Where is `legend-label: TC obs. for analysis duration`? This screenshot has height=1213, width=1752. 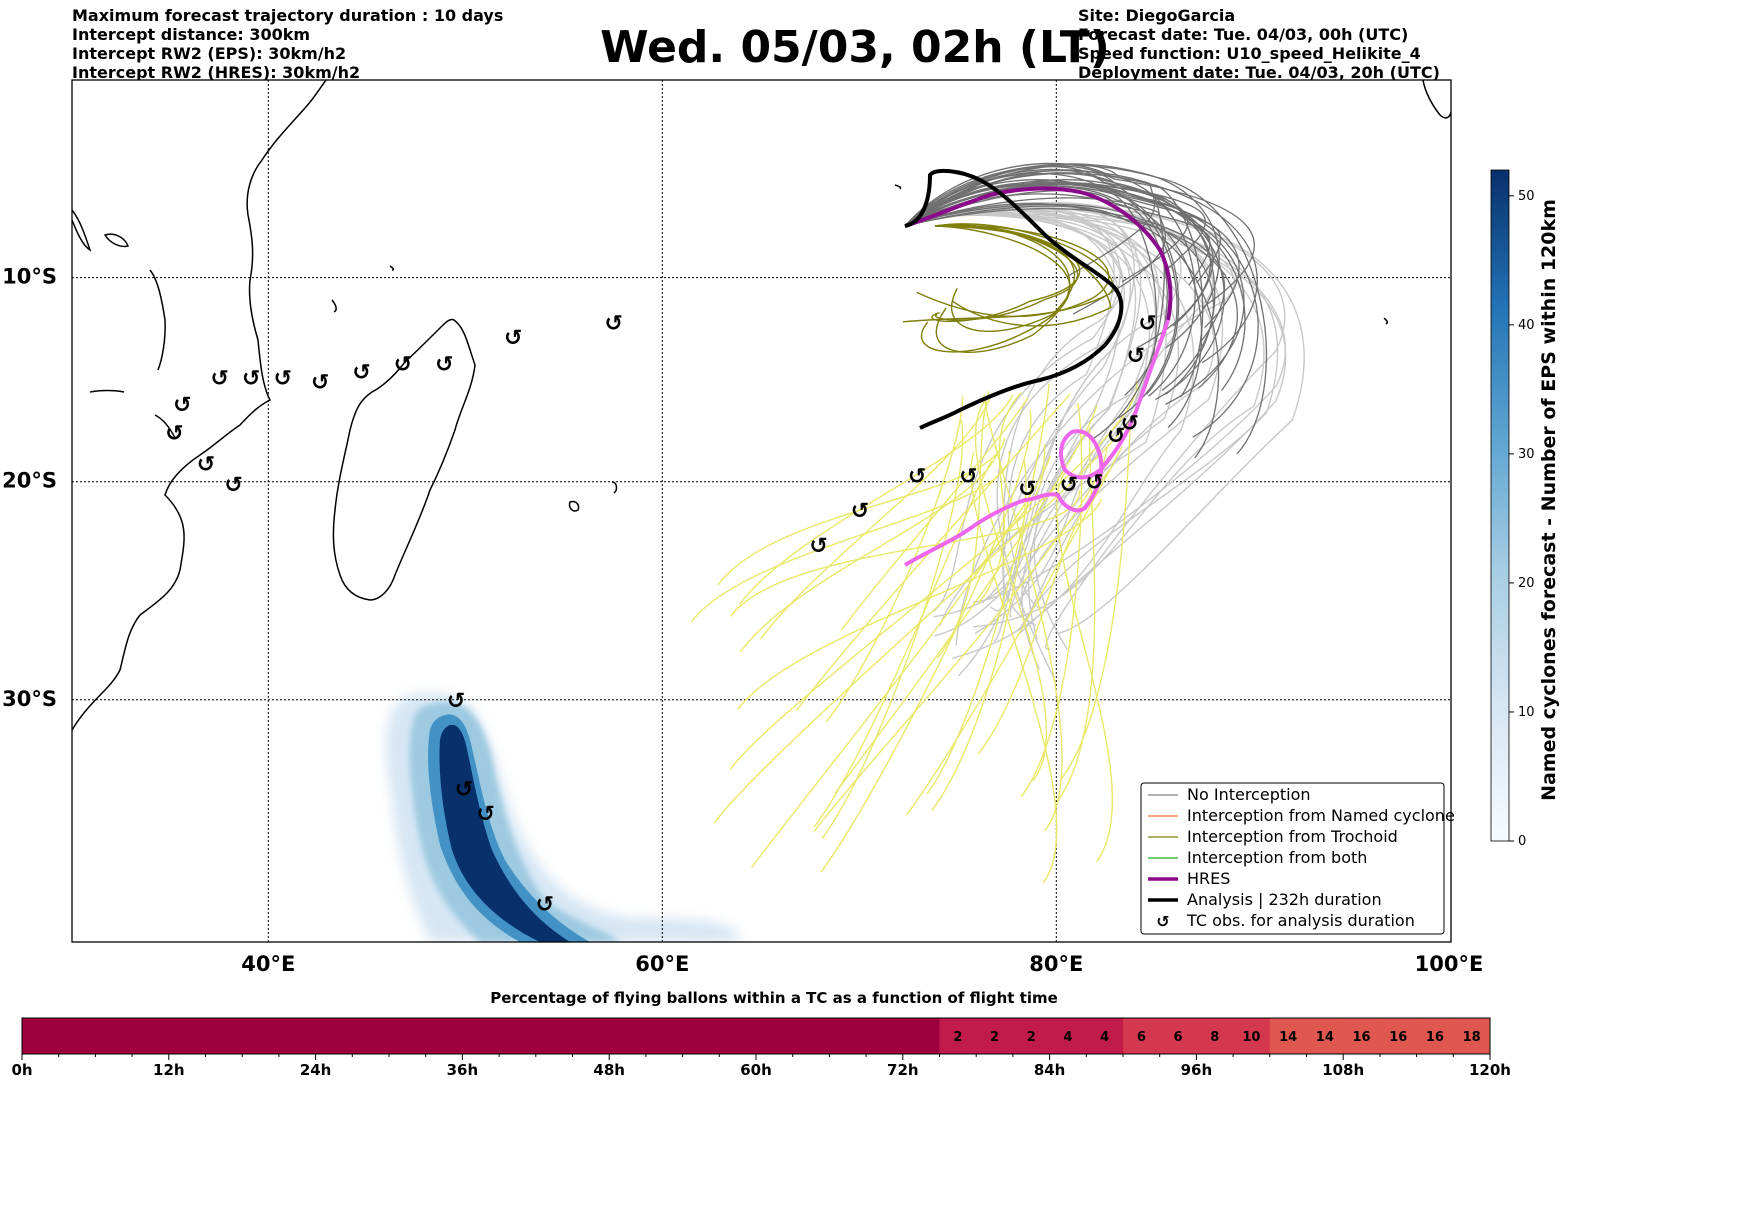 legend-label: TC obs. for analysis duration is located at coordinates (1300, 920).